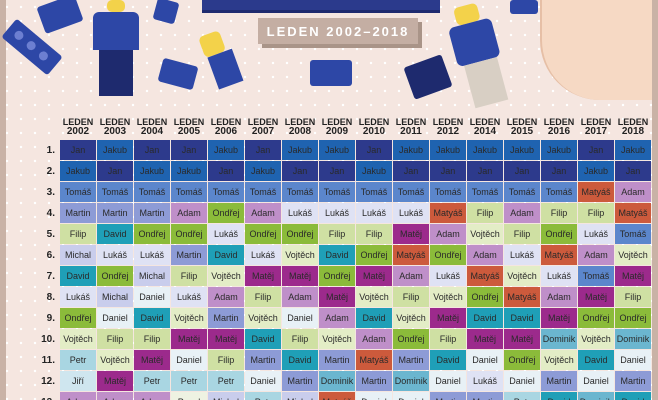  I want to click on lego-brick-illustration, so click(60, 17).